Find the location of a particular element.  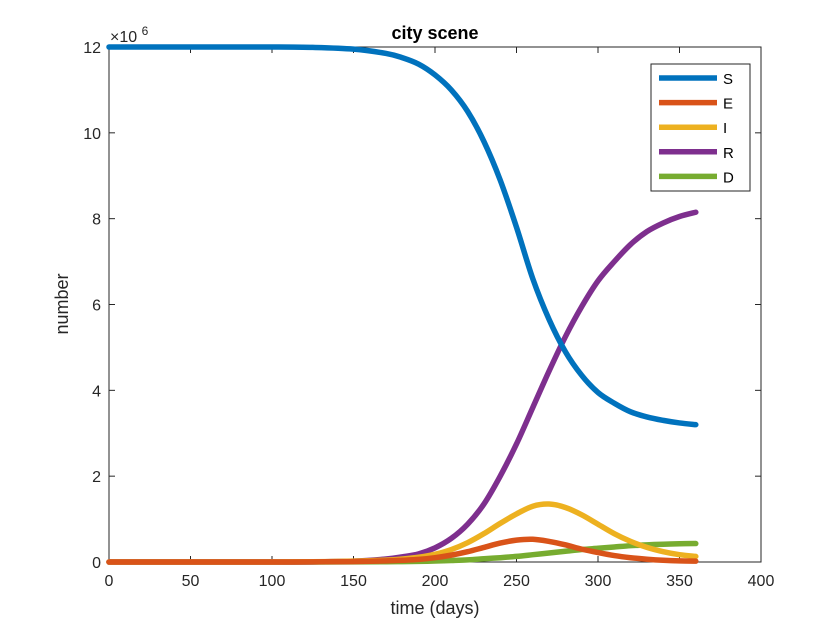

y-axis-label: number is located at coordinates (62, 303).